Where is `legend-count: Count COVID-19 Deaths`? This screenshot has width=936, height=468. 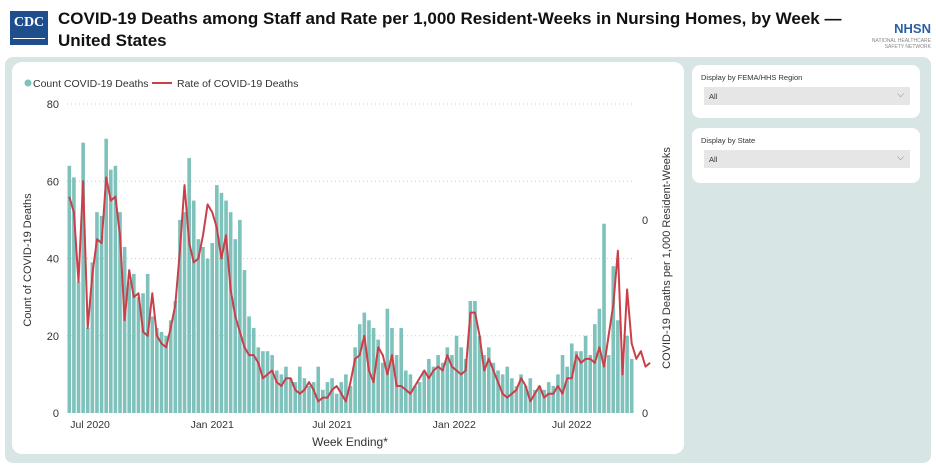
legend-count: Count COVID-19 Deaths is located at coordinates (91, 84).